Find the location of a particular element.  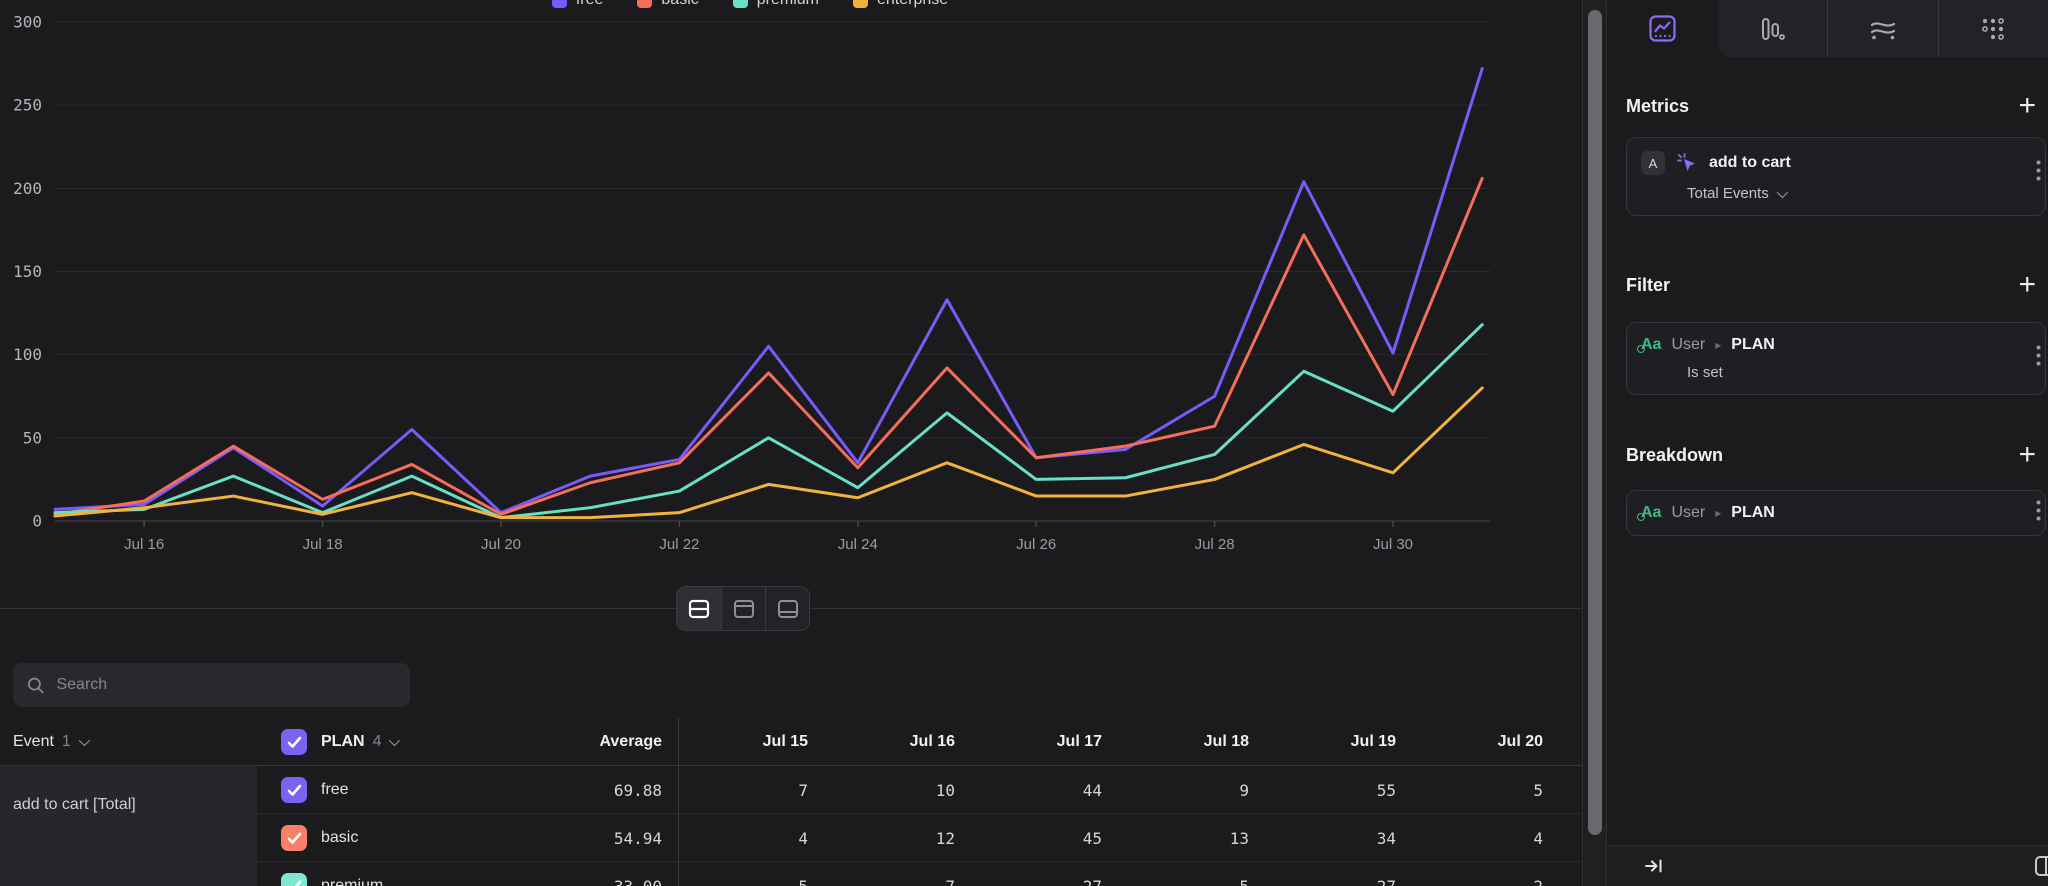

metric-event-name: add to cart is located at coordinates (1750, 162).